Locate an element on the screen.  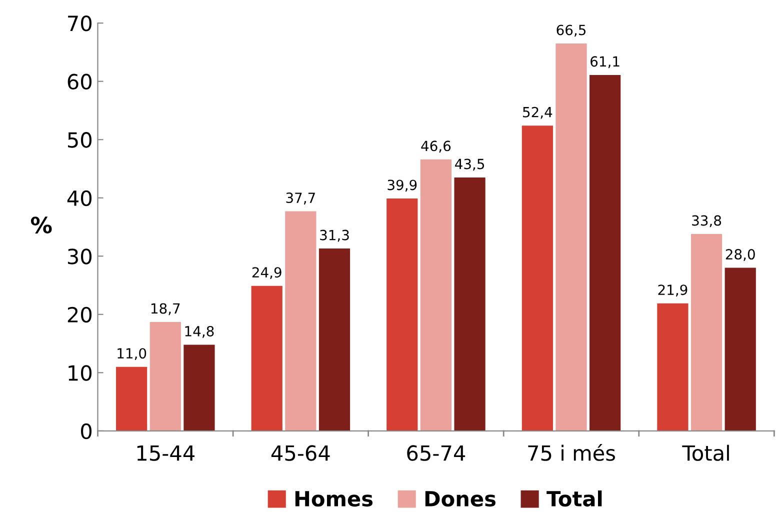
data-label: 52,4 is located at coordinates (537, 112).